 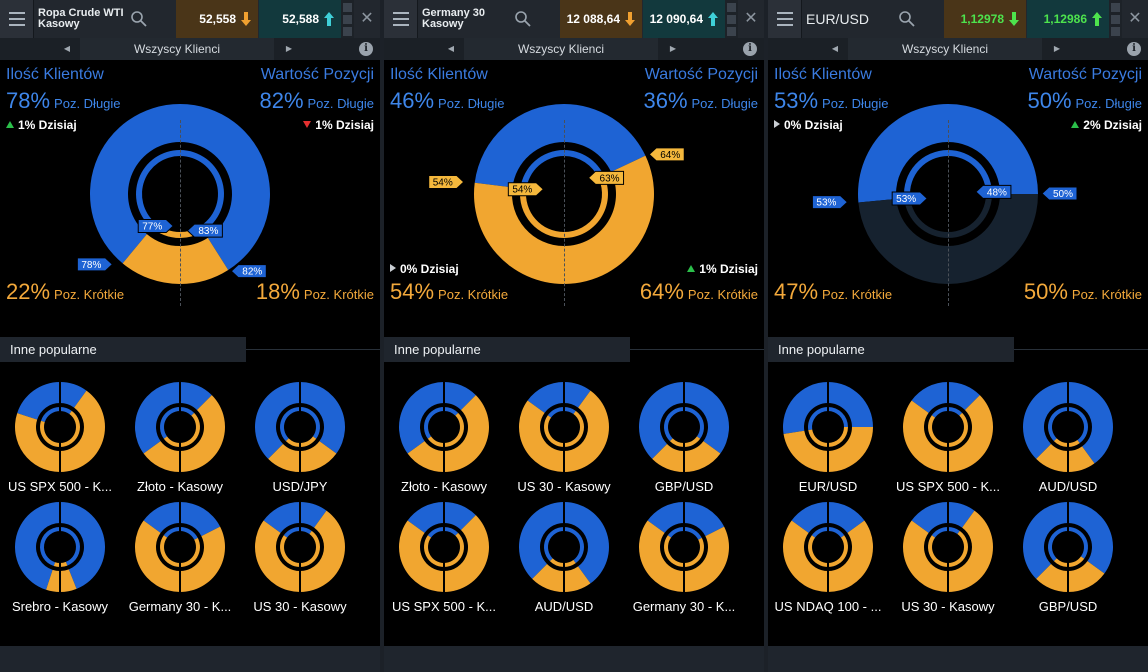 What do you see at coordinates (281, 100) in the screenshot?
I see `value-long-value: 82%` at bounding box center [281, 100].